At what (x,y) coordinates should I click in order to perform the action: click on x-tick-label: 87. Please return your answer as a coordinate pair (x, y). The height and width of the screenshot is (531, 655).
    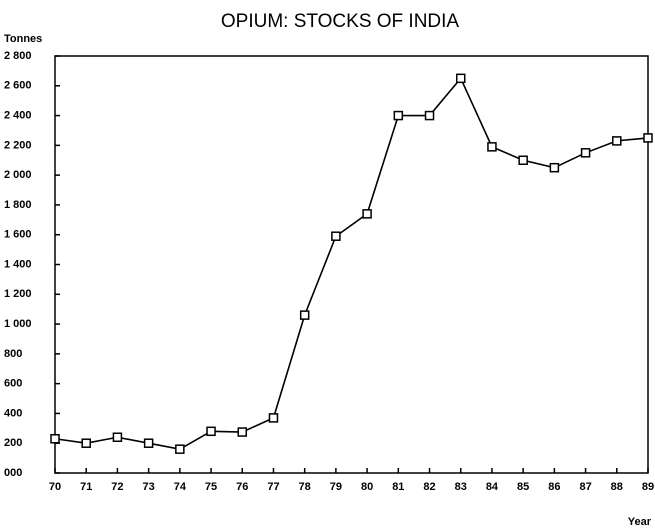
    Looking at the image, I should click on (585, 487).